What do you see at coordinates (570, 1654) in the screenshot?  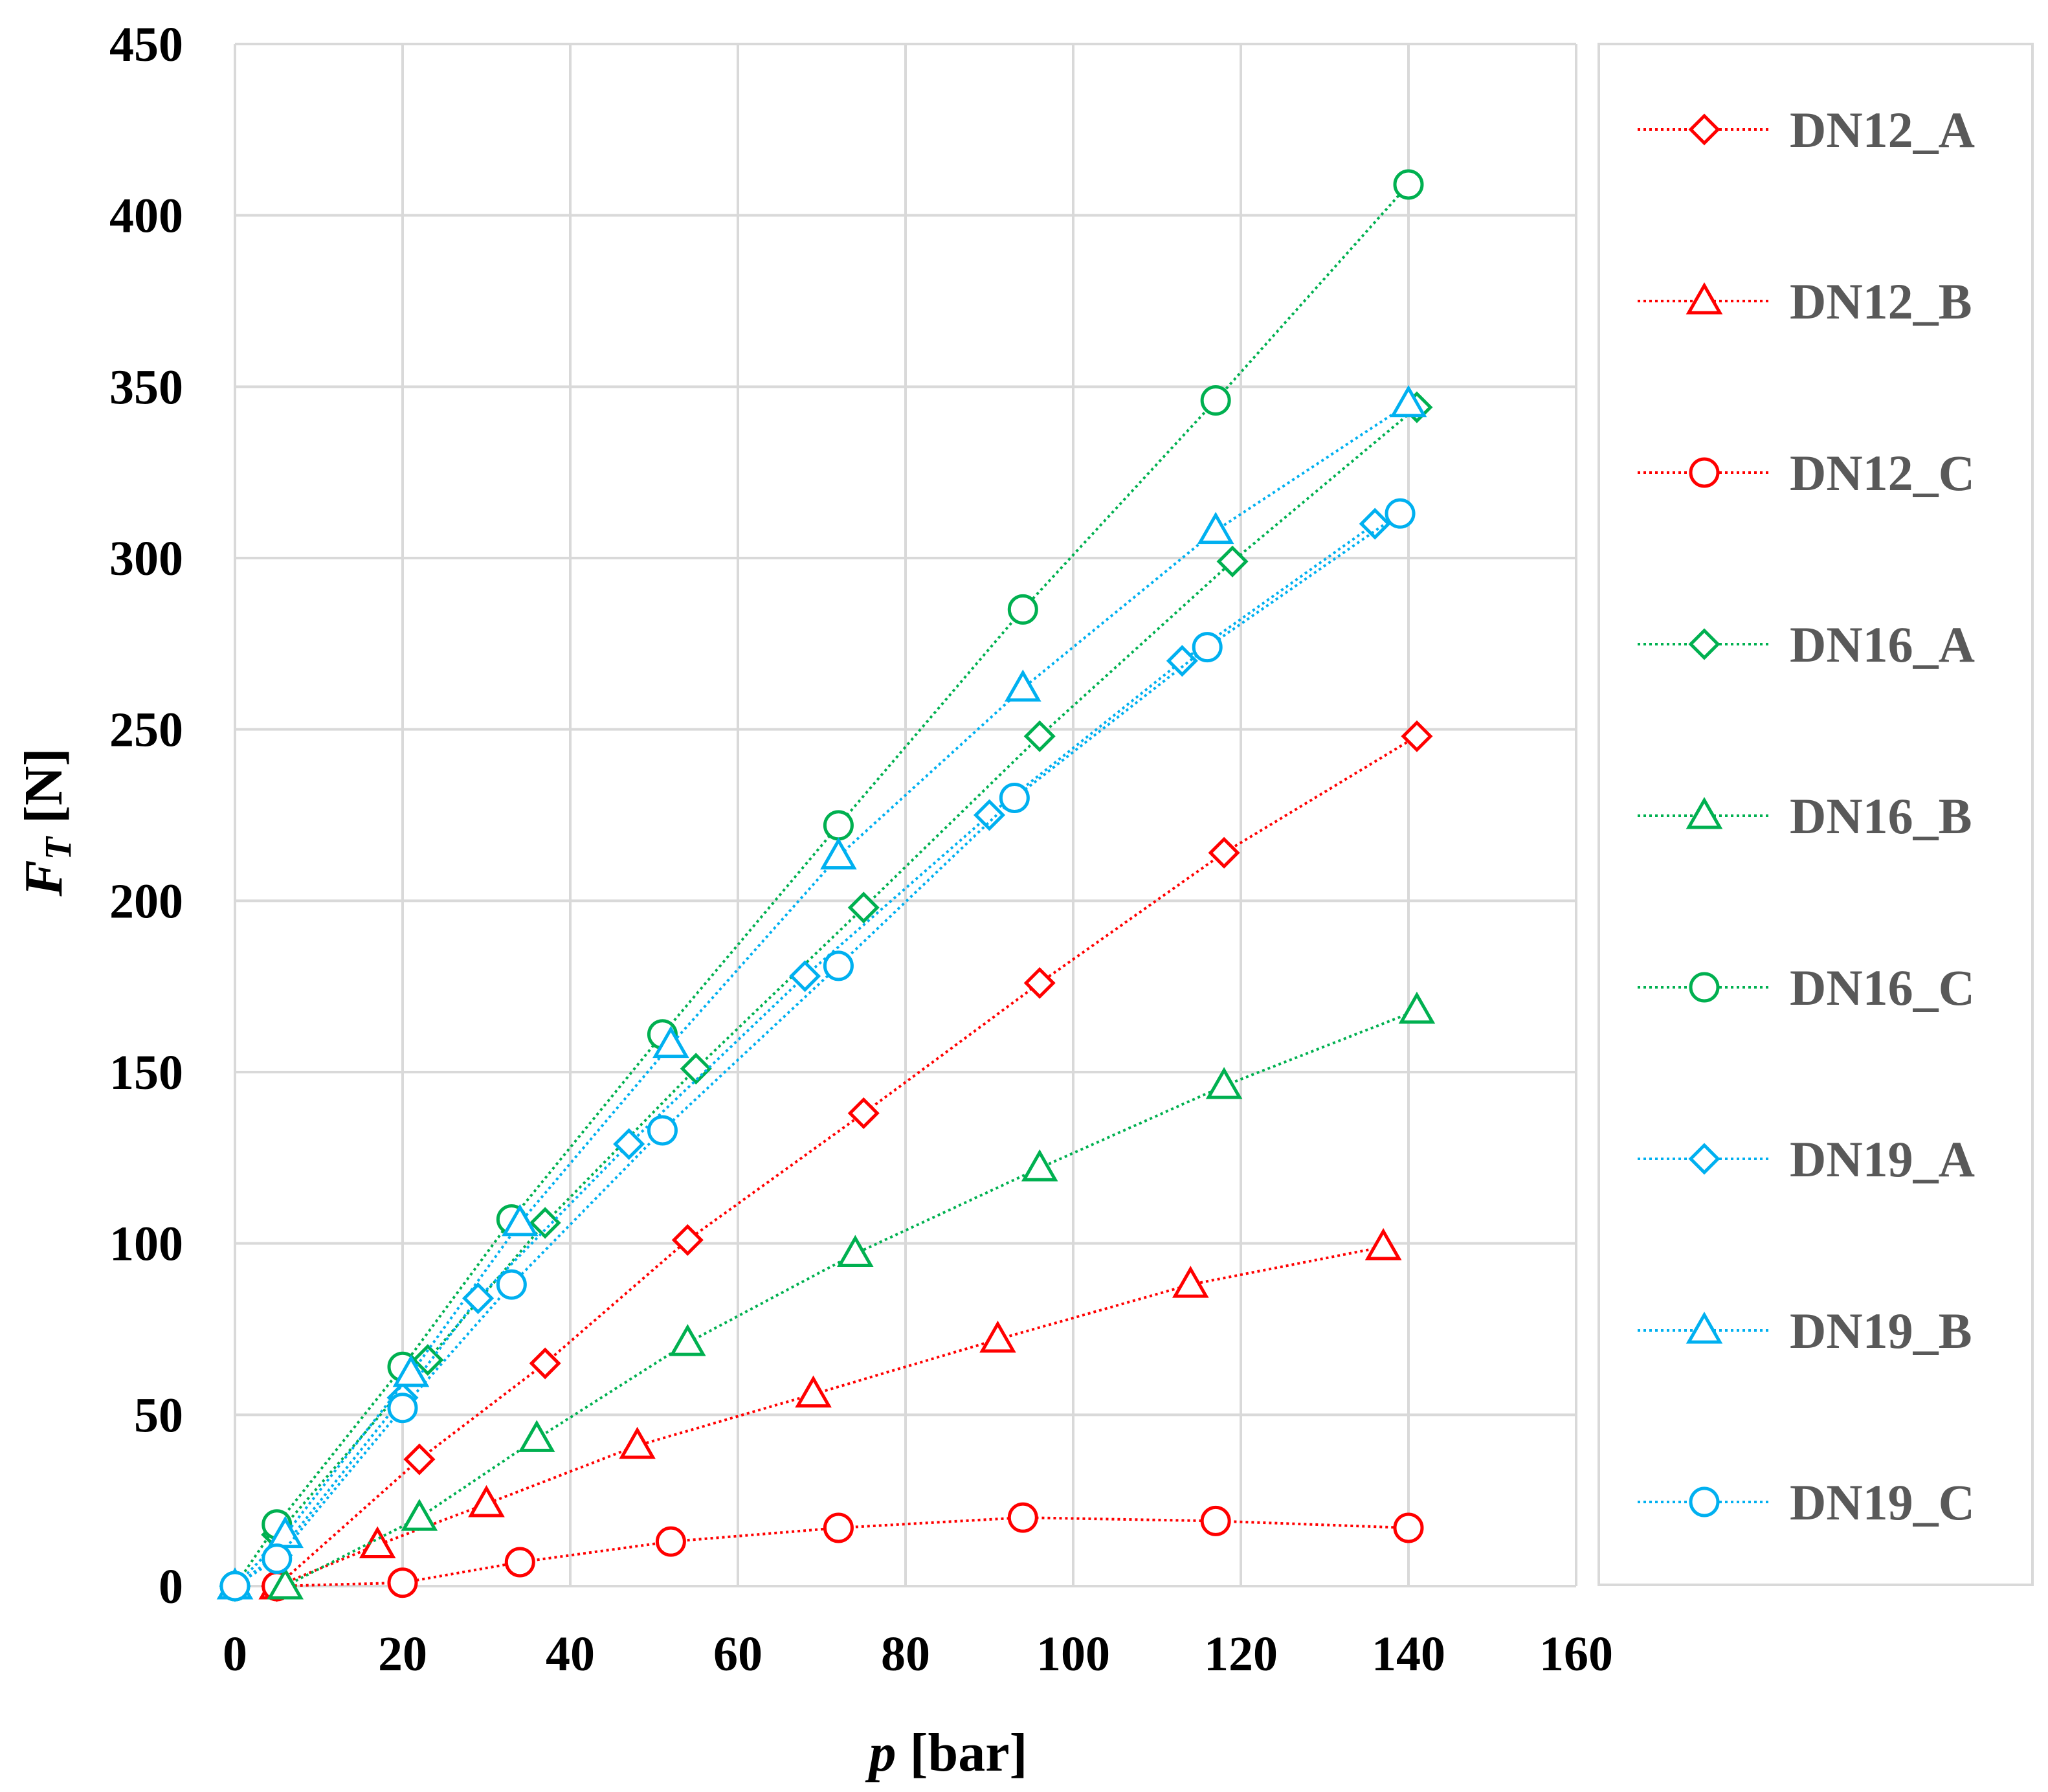 I see `x-tick-label-40: 40` at bounding box center [570, 1654].